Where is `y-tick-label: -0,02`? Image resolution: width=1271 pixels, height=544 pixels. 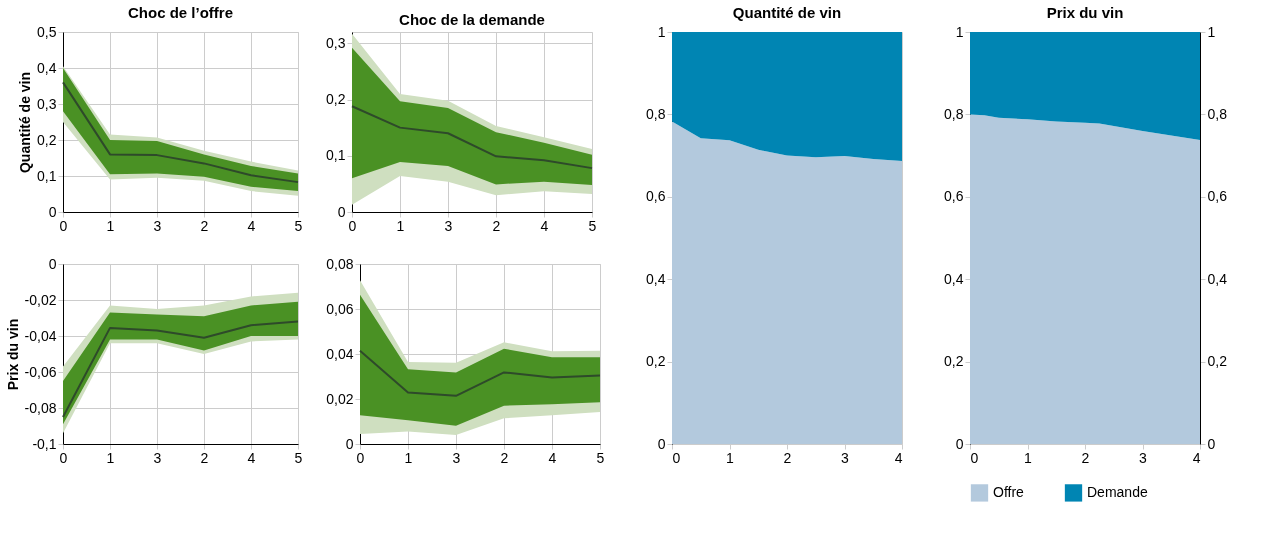
y-tick-label: -0,02 is located at coordinates (40, 299).